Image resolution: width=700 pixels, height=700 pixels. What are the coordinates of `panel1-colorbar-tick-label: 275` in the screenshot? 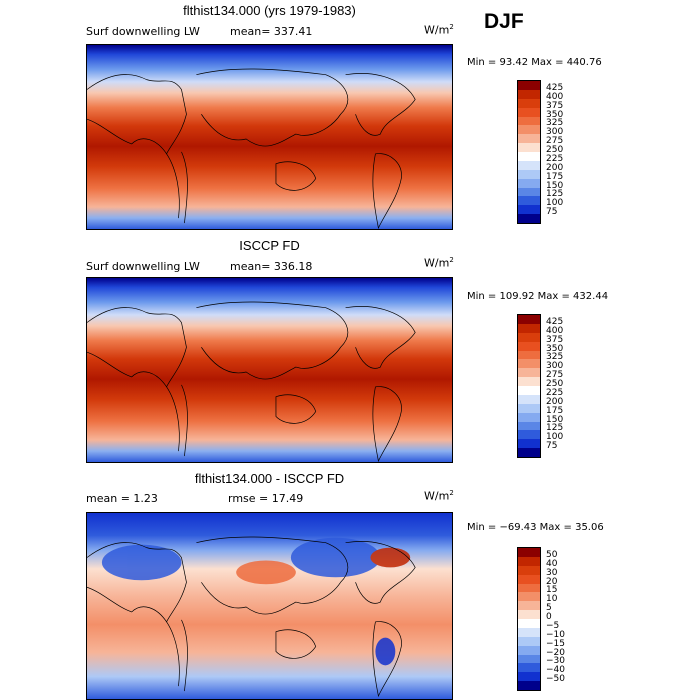 It's located at (555, 141).